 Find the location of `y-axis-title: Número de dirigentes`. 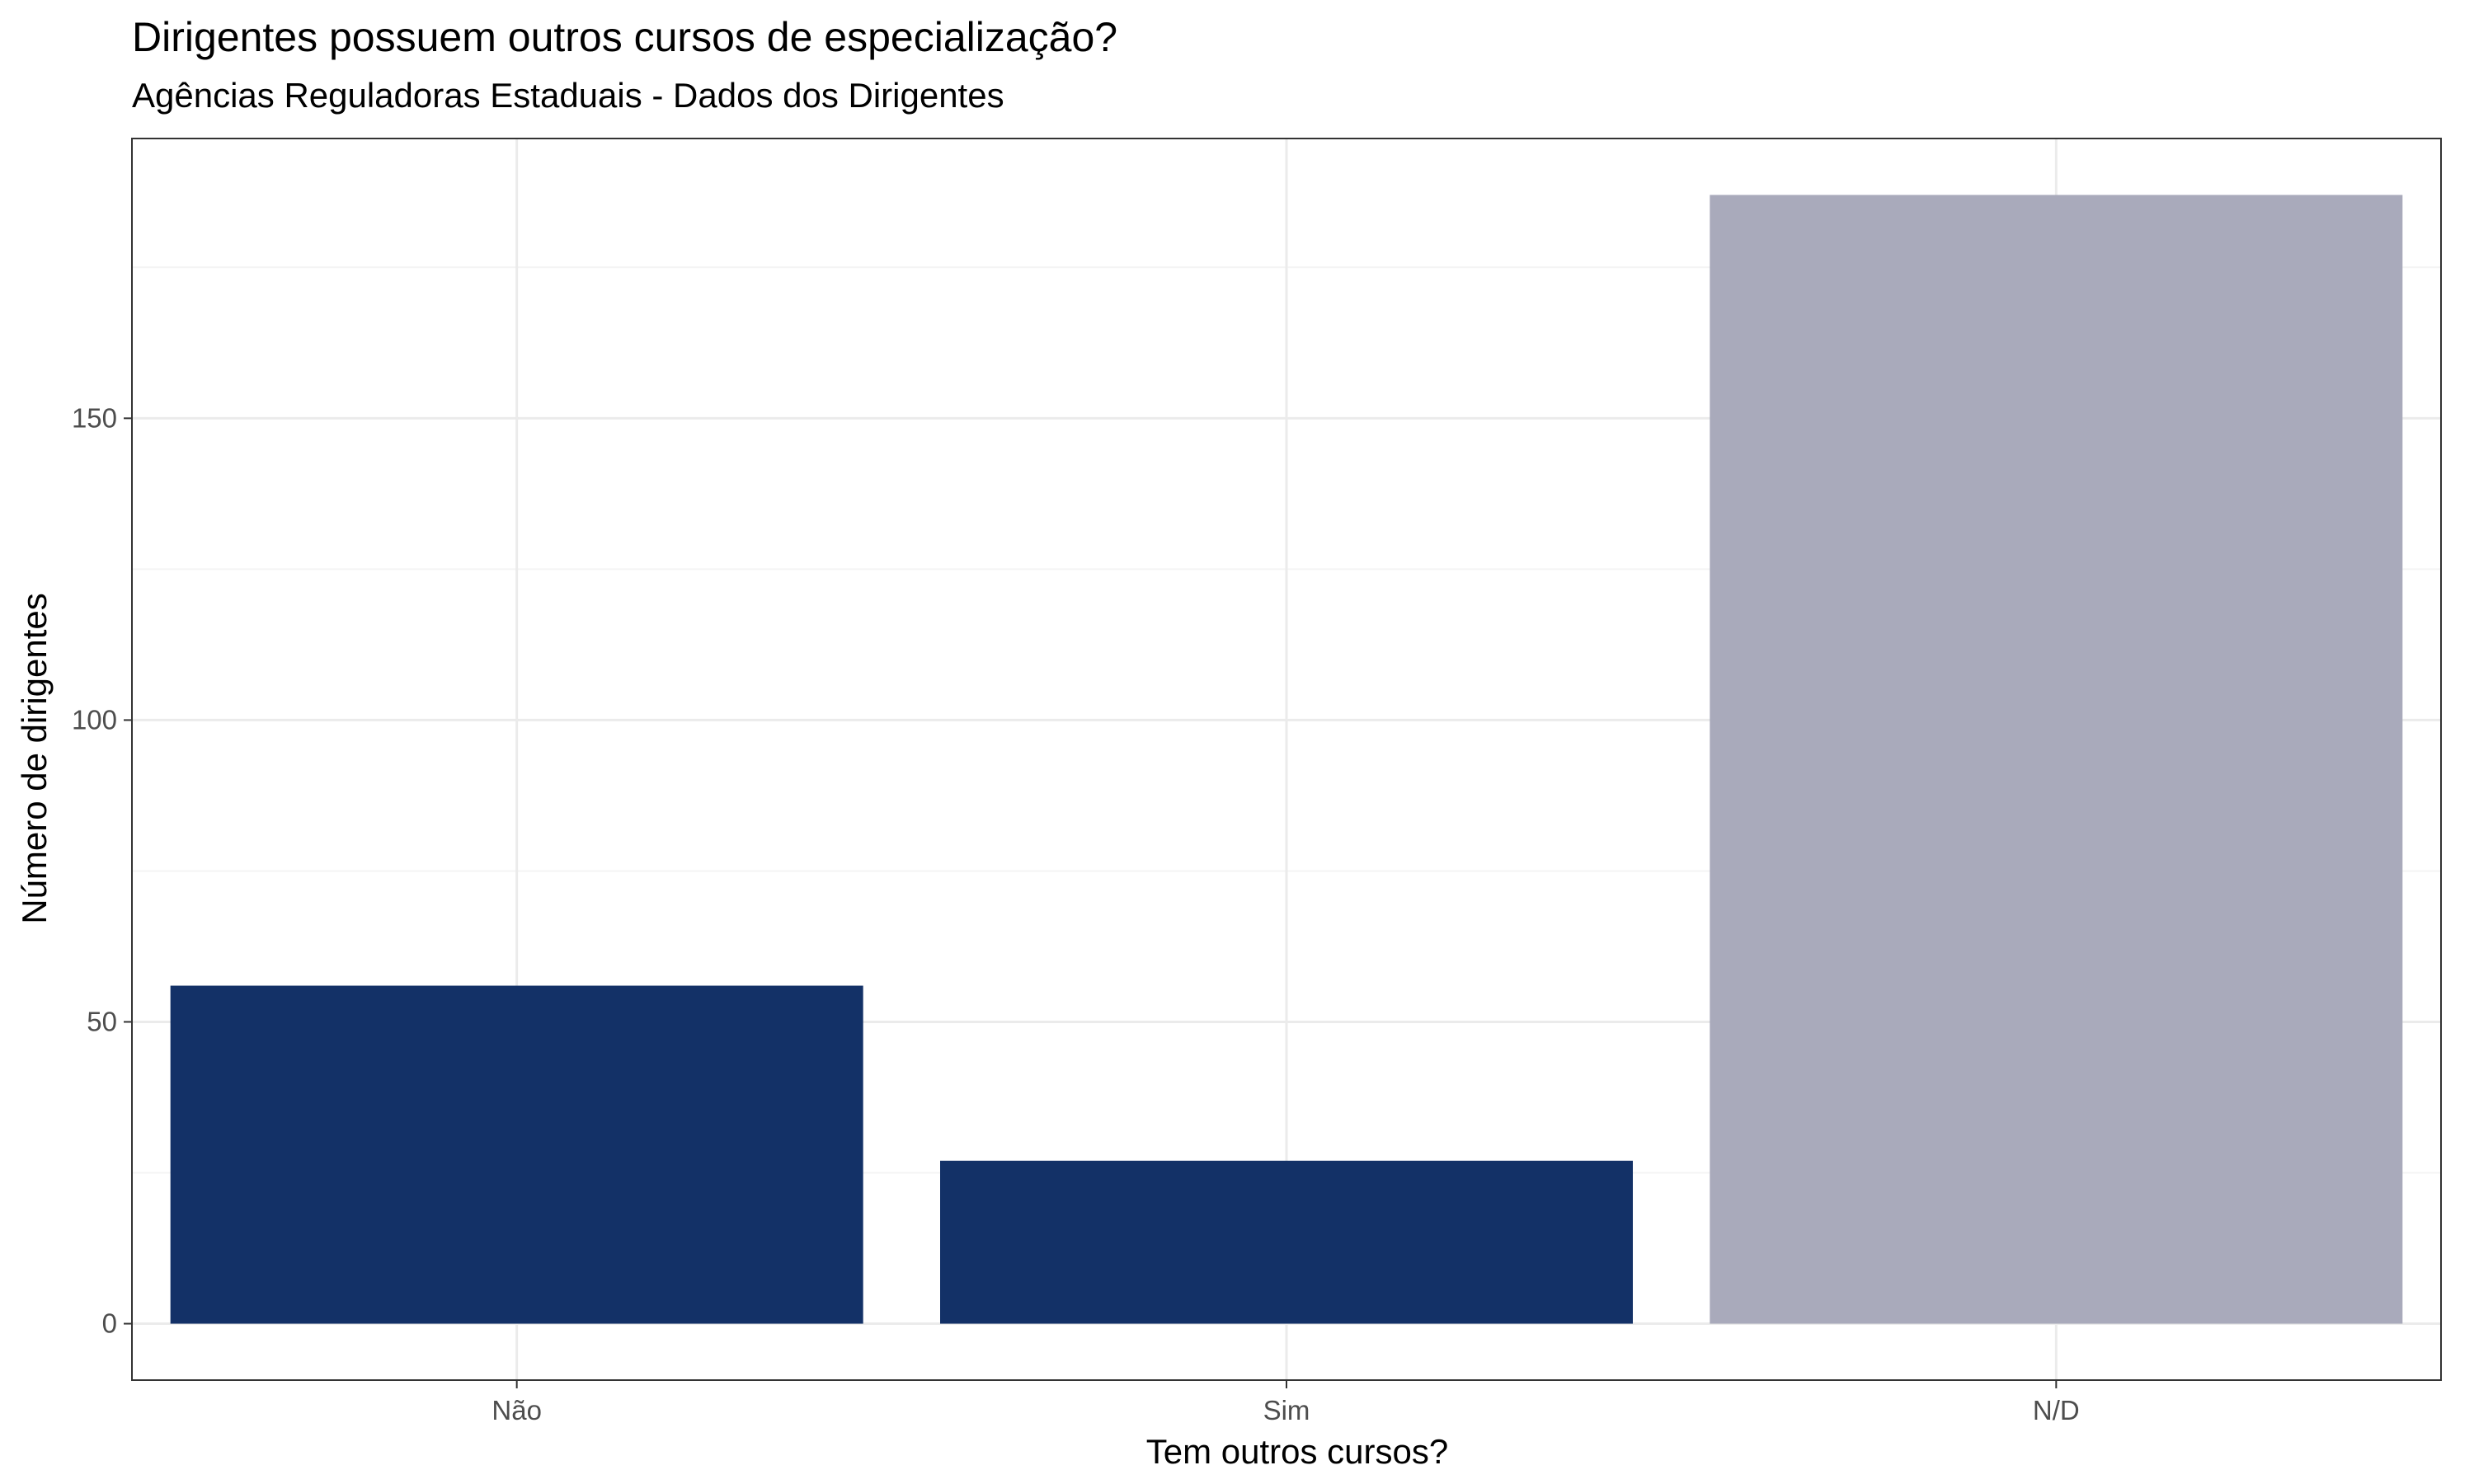

y-axis-title: Número de dirigentes is located at coordinates (34, 758).